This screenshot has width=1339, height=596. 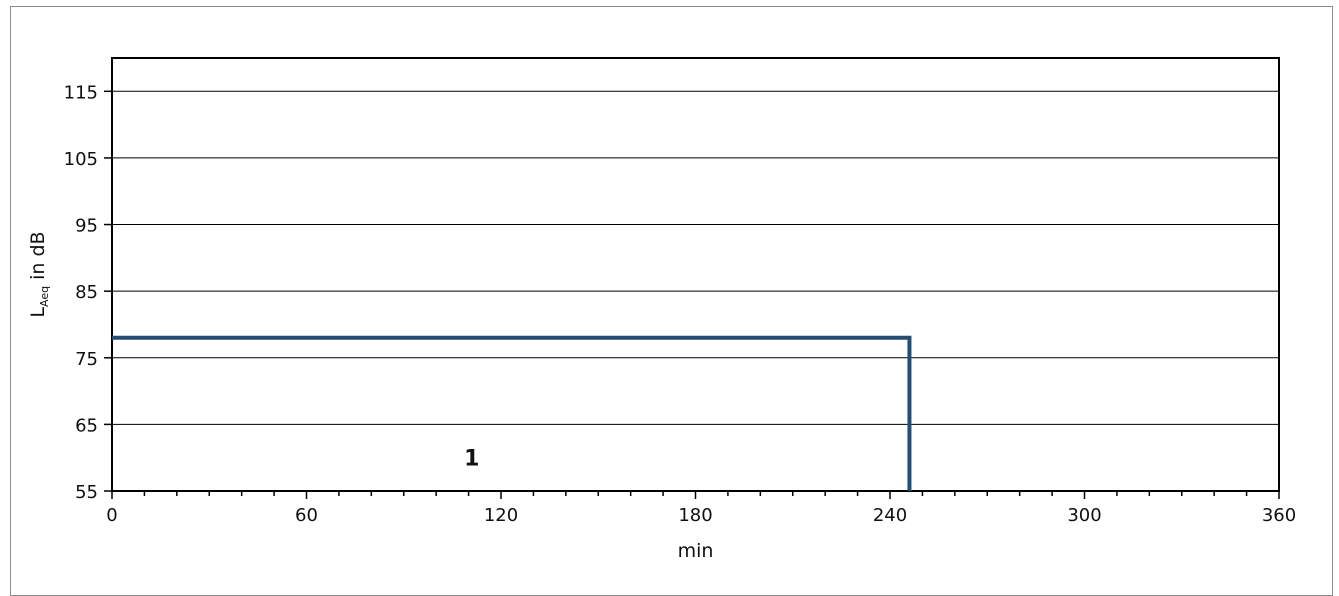 I want to click on y-tick-label: 105, so click(x=81, y=159).